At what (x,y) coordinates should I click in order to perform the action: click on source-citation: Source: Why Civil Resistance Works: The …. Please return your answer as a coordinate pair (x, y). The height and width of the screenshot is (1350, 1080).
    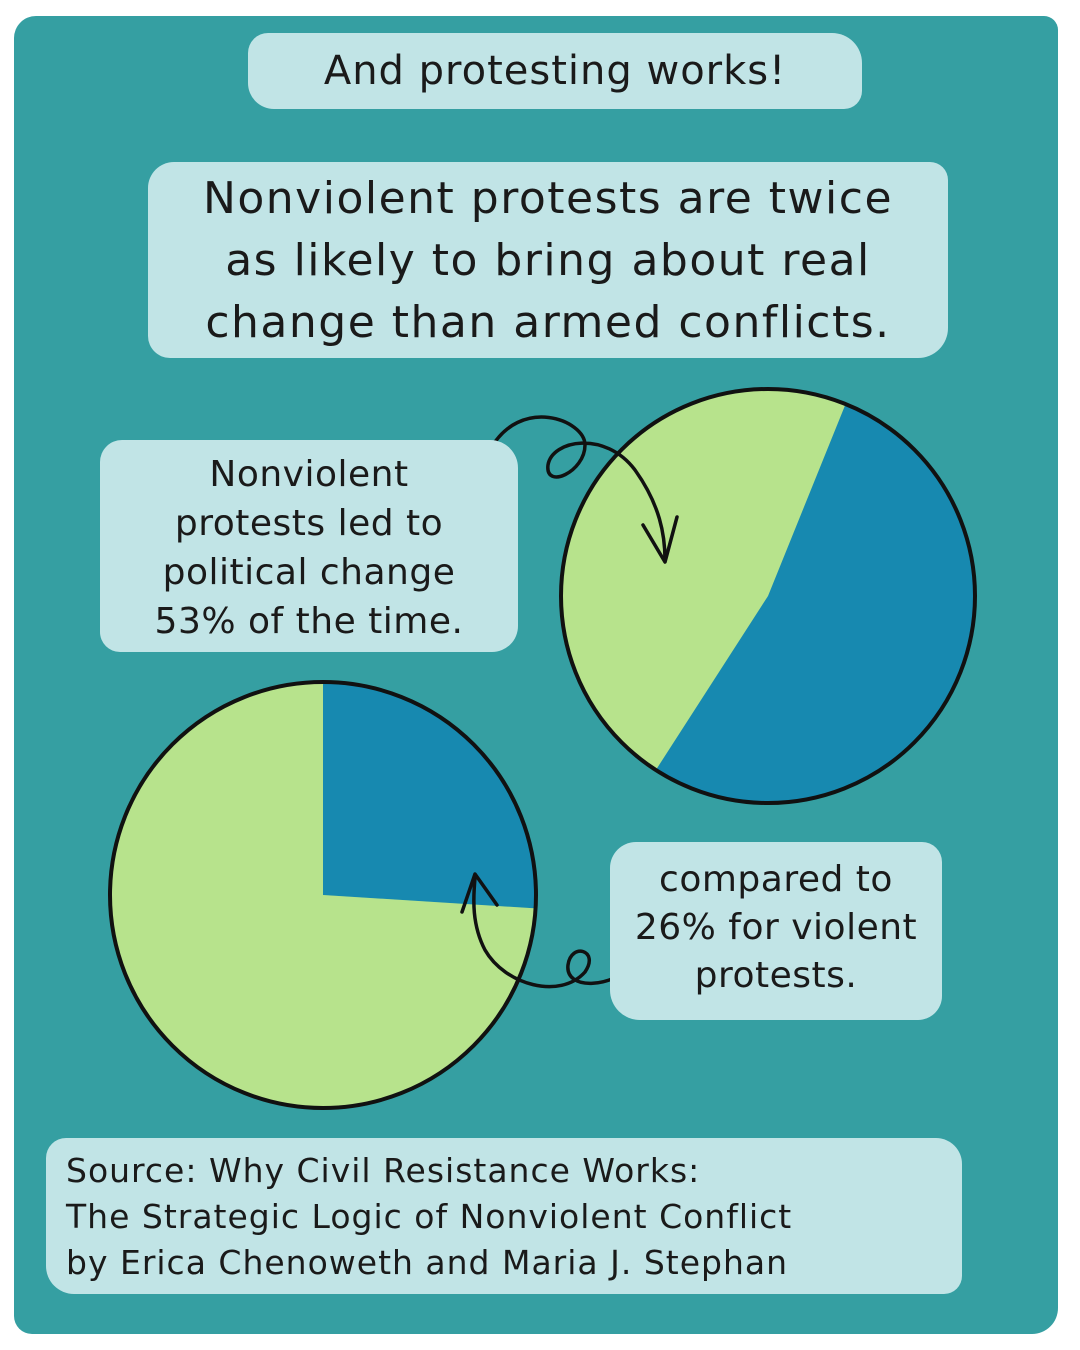
    Looking at the image, I should click on (504, 1216).